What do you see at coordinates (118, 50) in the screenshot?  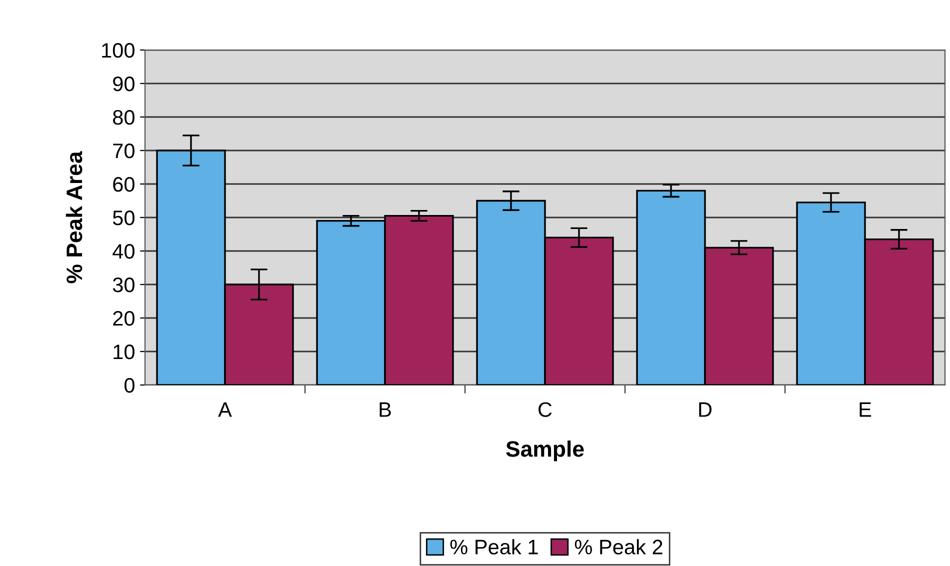 I see `y-tick-label: 100` at bounding box center [118, 50].